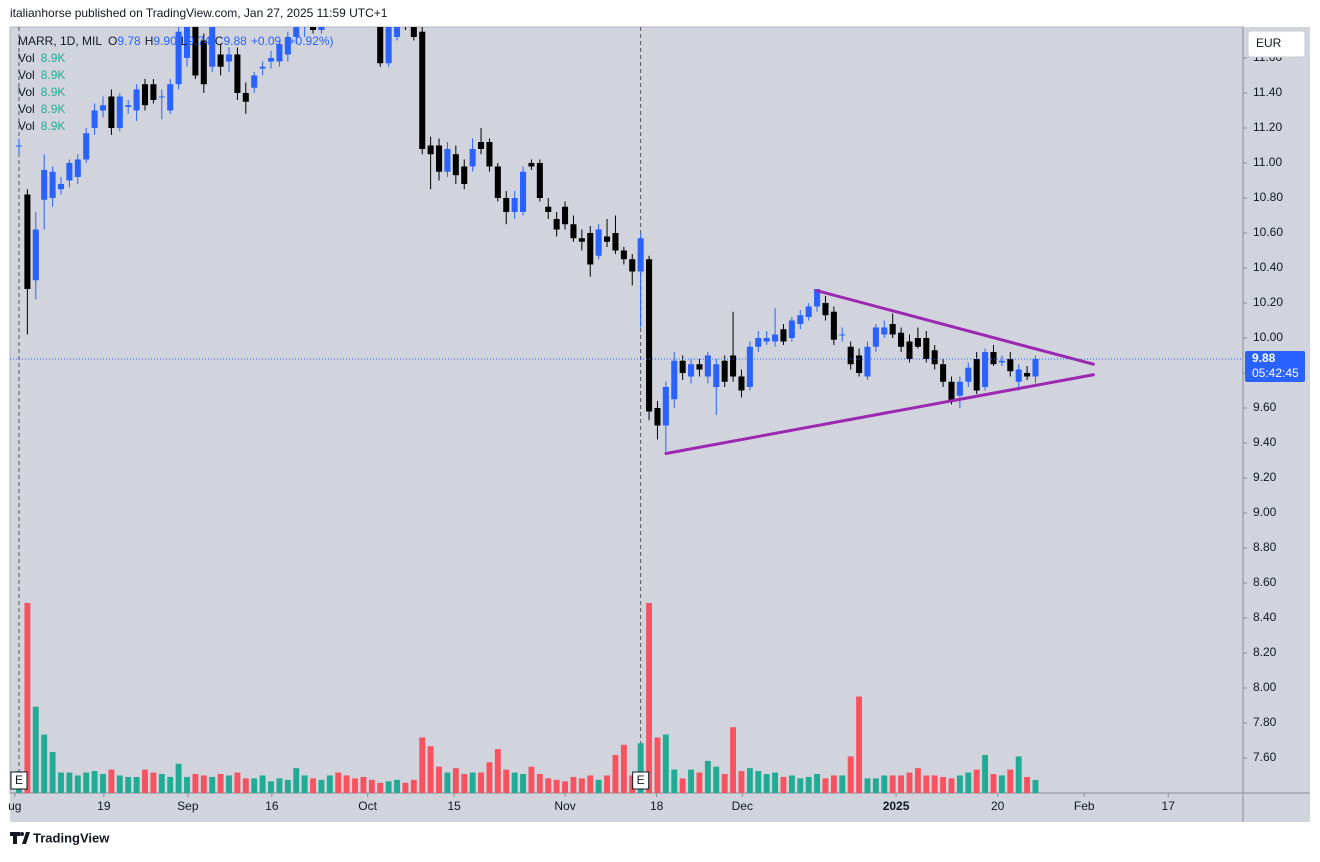  I want to click on y-tick-label: 8.40, so click(1265, 617).